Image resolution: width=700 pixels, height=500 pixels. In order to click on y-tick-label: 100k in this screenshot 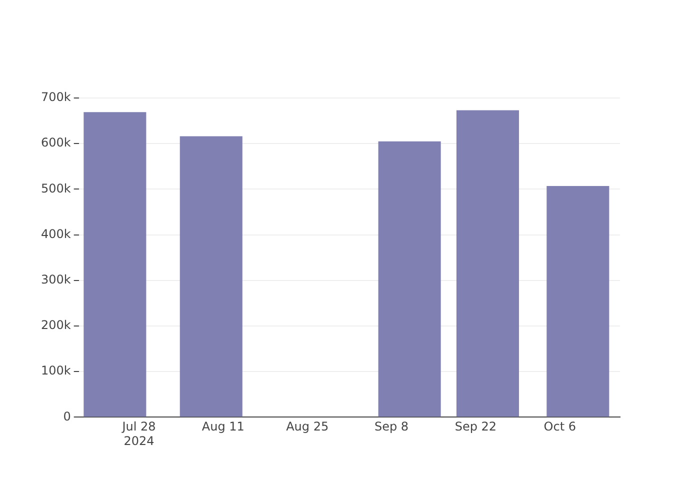, I will do `click(55, 371)`.